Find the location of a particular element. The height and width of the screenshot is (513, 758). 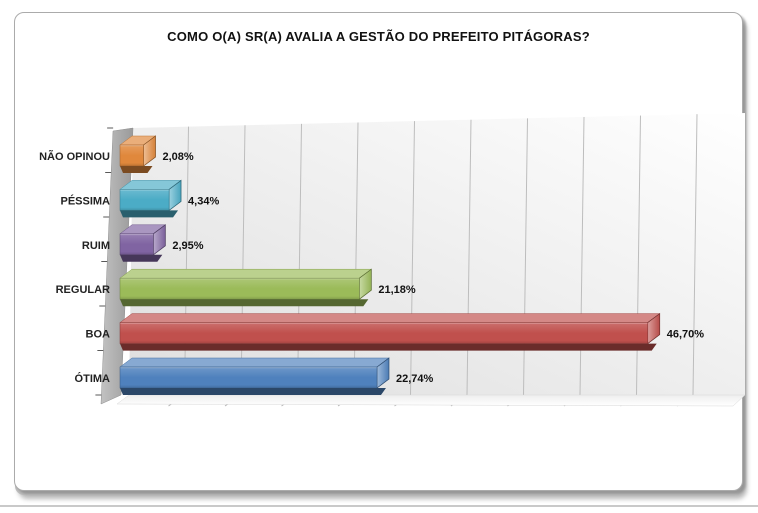

category-label: BOA is located at coordinates (98, 335).